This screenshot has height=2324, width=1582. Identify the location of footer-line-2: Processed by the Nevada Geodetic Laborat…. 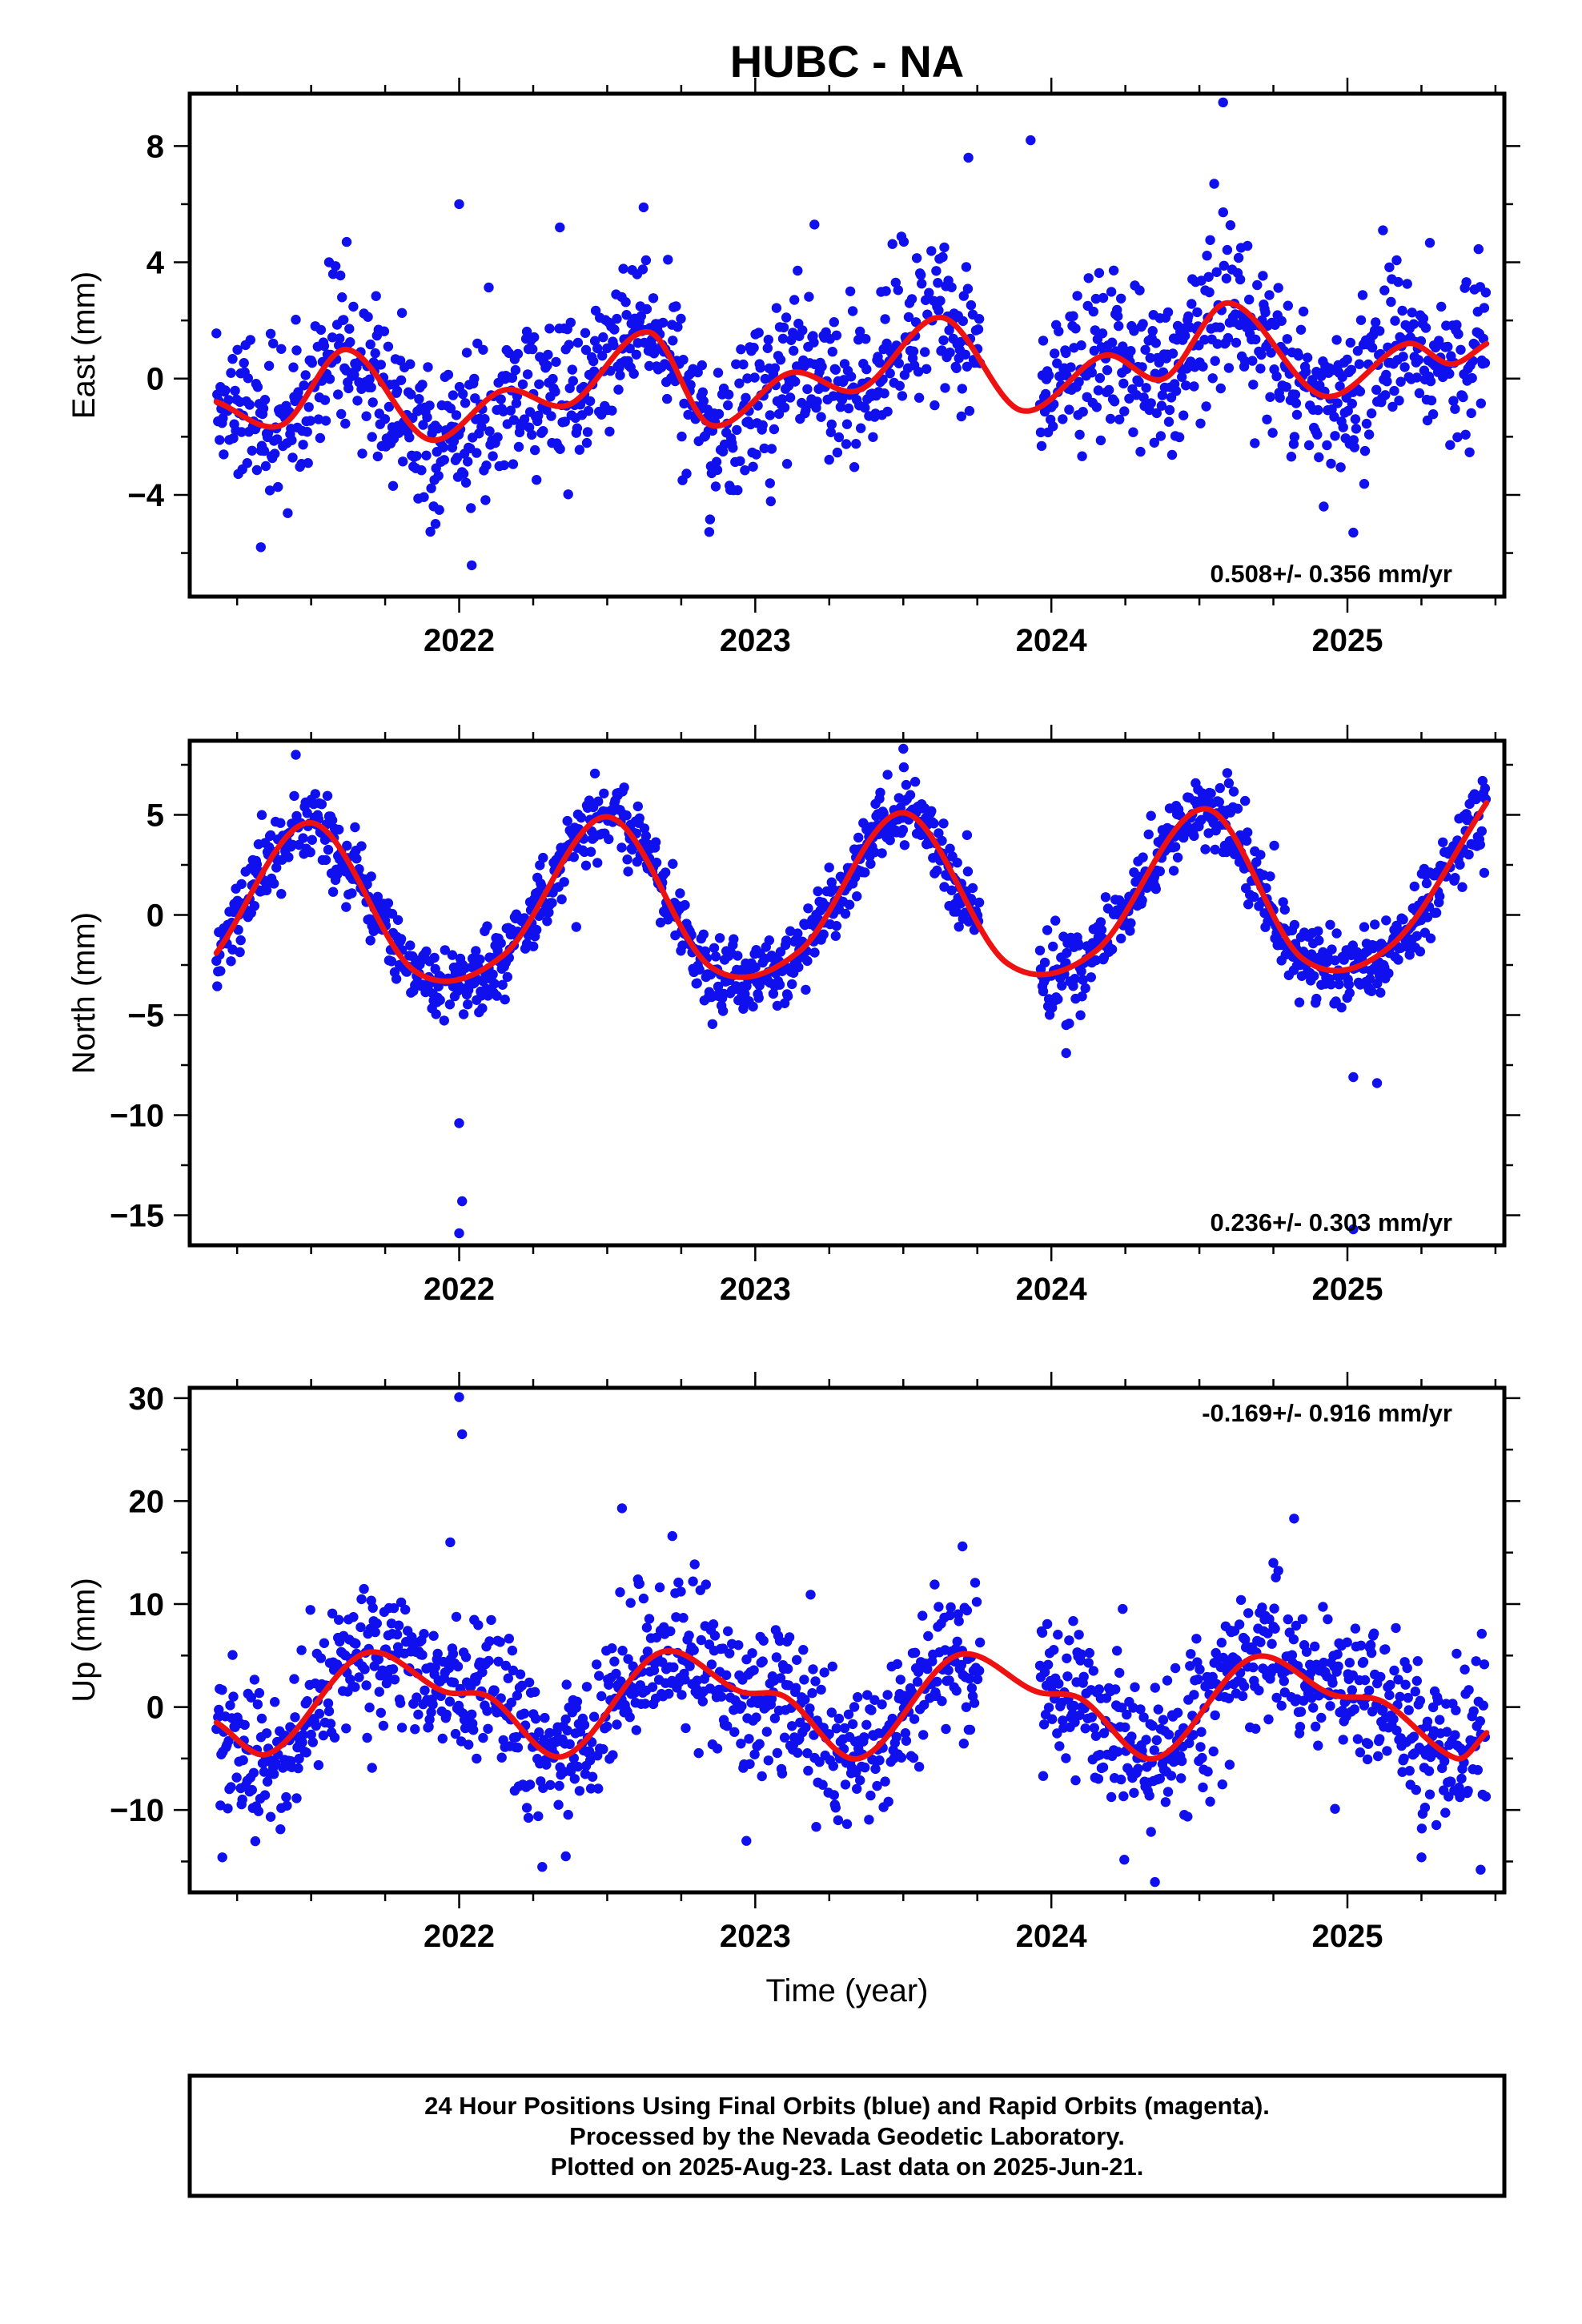
(847, 2136).